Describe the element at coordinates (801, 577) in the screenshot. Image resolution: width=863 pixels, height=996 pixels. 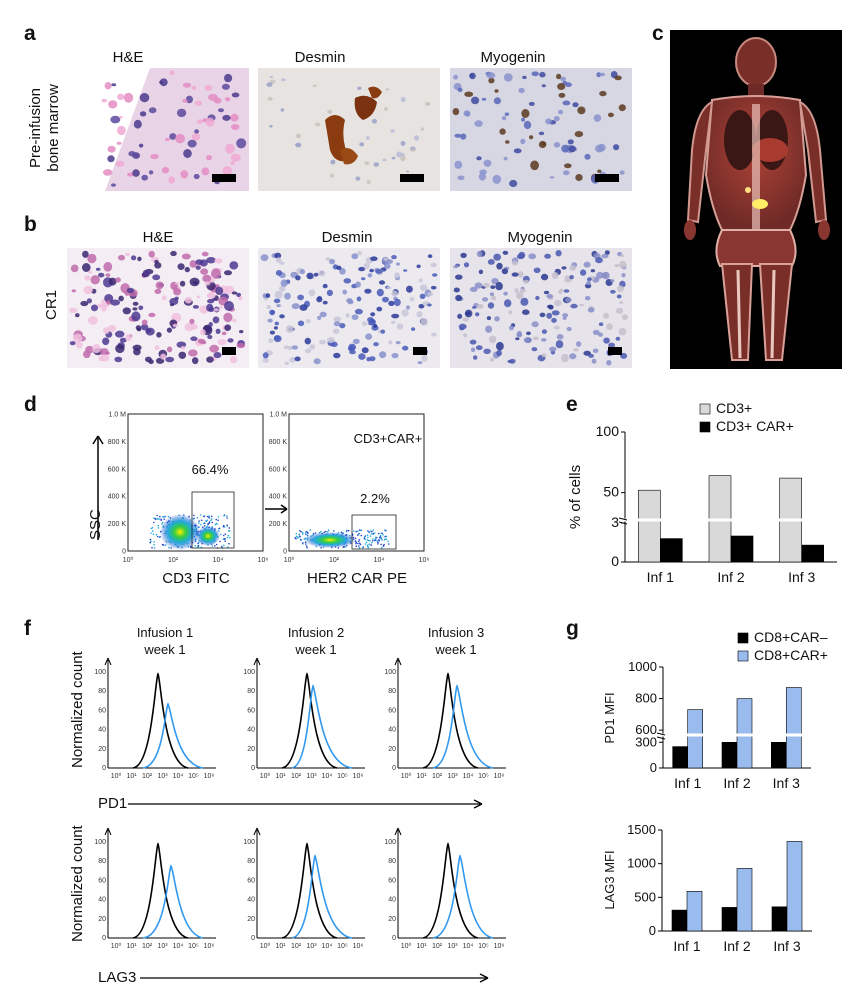
I see `x-tick-label: Inf 3` at that location.